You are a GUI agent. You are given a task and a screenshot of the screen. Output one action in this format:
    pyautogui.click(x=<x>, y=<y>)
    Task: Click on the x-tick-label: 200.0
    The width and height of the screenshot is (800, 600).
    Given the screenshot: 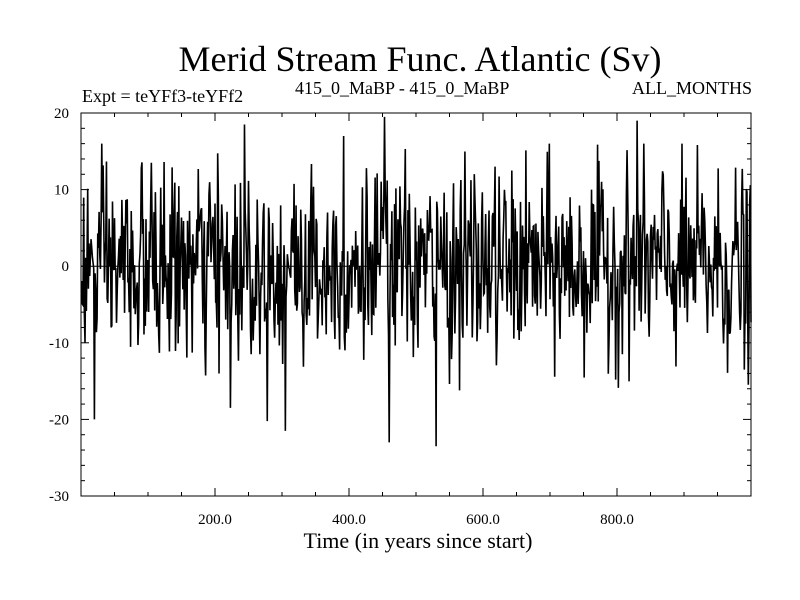 What is the action you would take?
    pyautogui.click(x=215, y=520)
    